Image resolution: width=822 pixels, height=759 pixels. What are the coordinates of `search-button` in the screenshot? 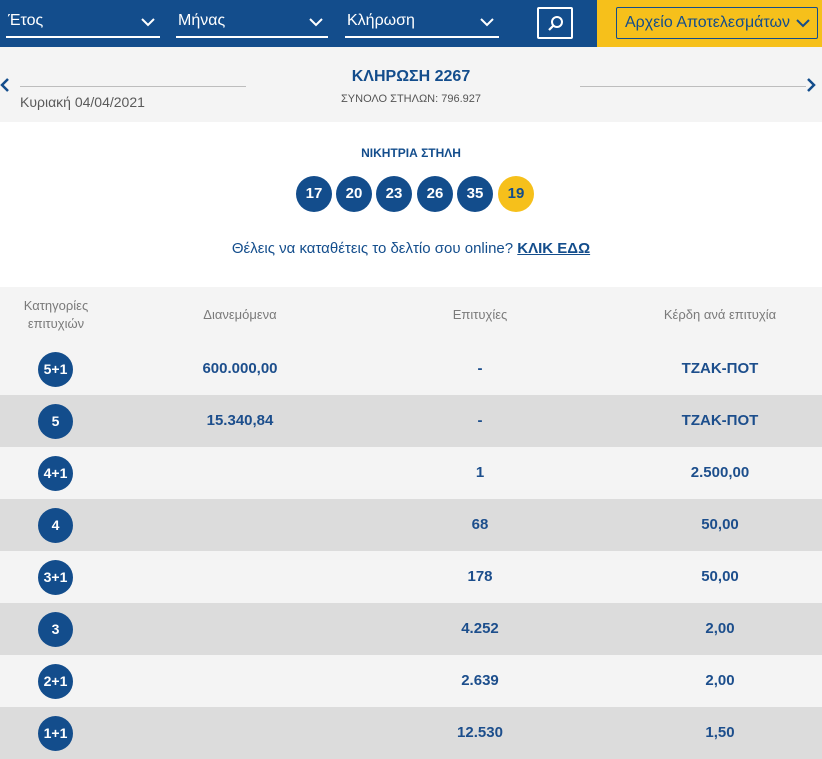 It's located at (555, 23).